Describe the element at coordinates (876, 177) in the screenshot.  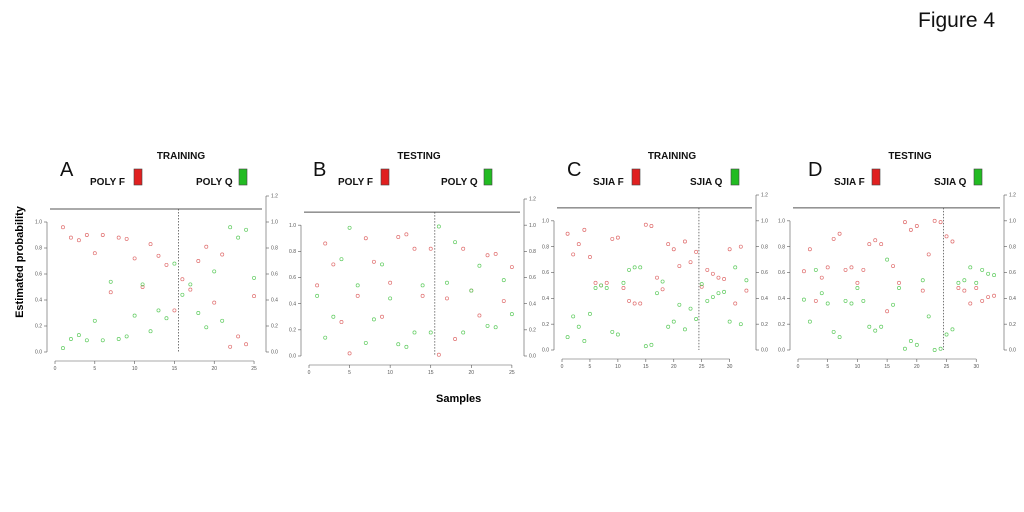
I see `group-f-color-box` at that location.